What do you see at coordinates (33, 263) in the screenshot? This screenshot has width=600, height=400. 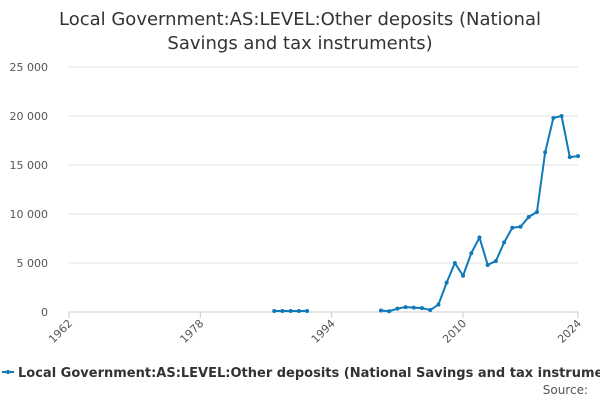 I see `y-tick-label: 5 000` at bounding box center [33, 263].